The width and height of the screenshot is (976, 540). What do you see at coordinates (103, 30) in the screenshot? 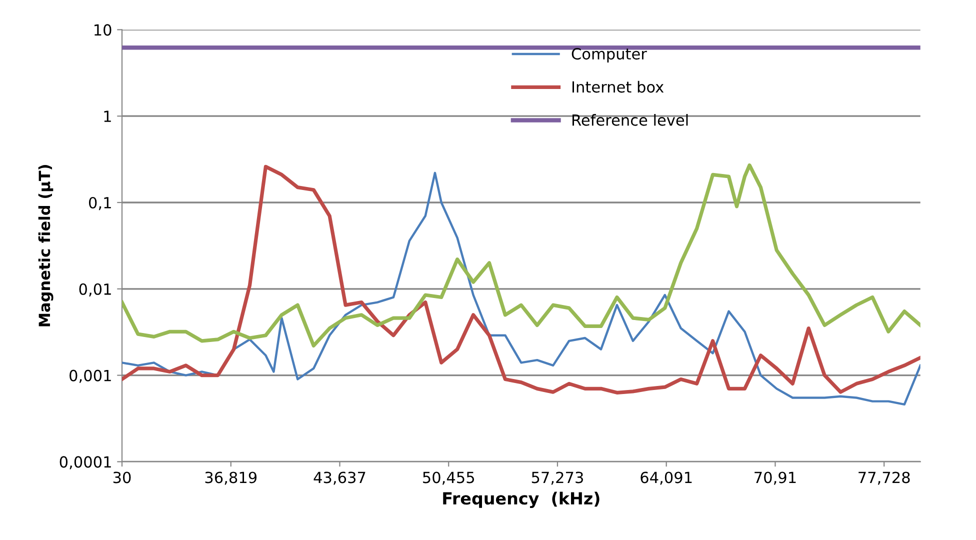
I see `y-tick-label: 10` at bounding box center [103, 30].